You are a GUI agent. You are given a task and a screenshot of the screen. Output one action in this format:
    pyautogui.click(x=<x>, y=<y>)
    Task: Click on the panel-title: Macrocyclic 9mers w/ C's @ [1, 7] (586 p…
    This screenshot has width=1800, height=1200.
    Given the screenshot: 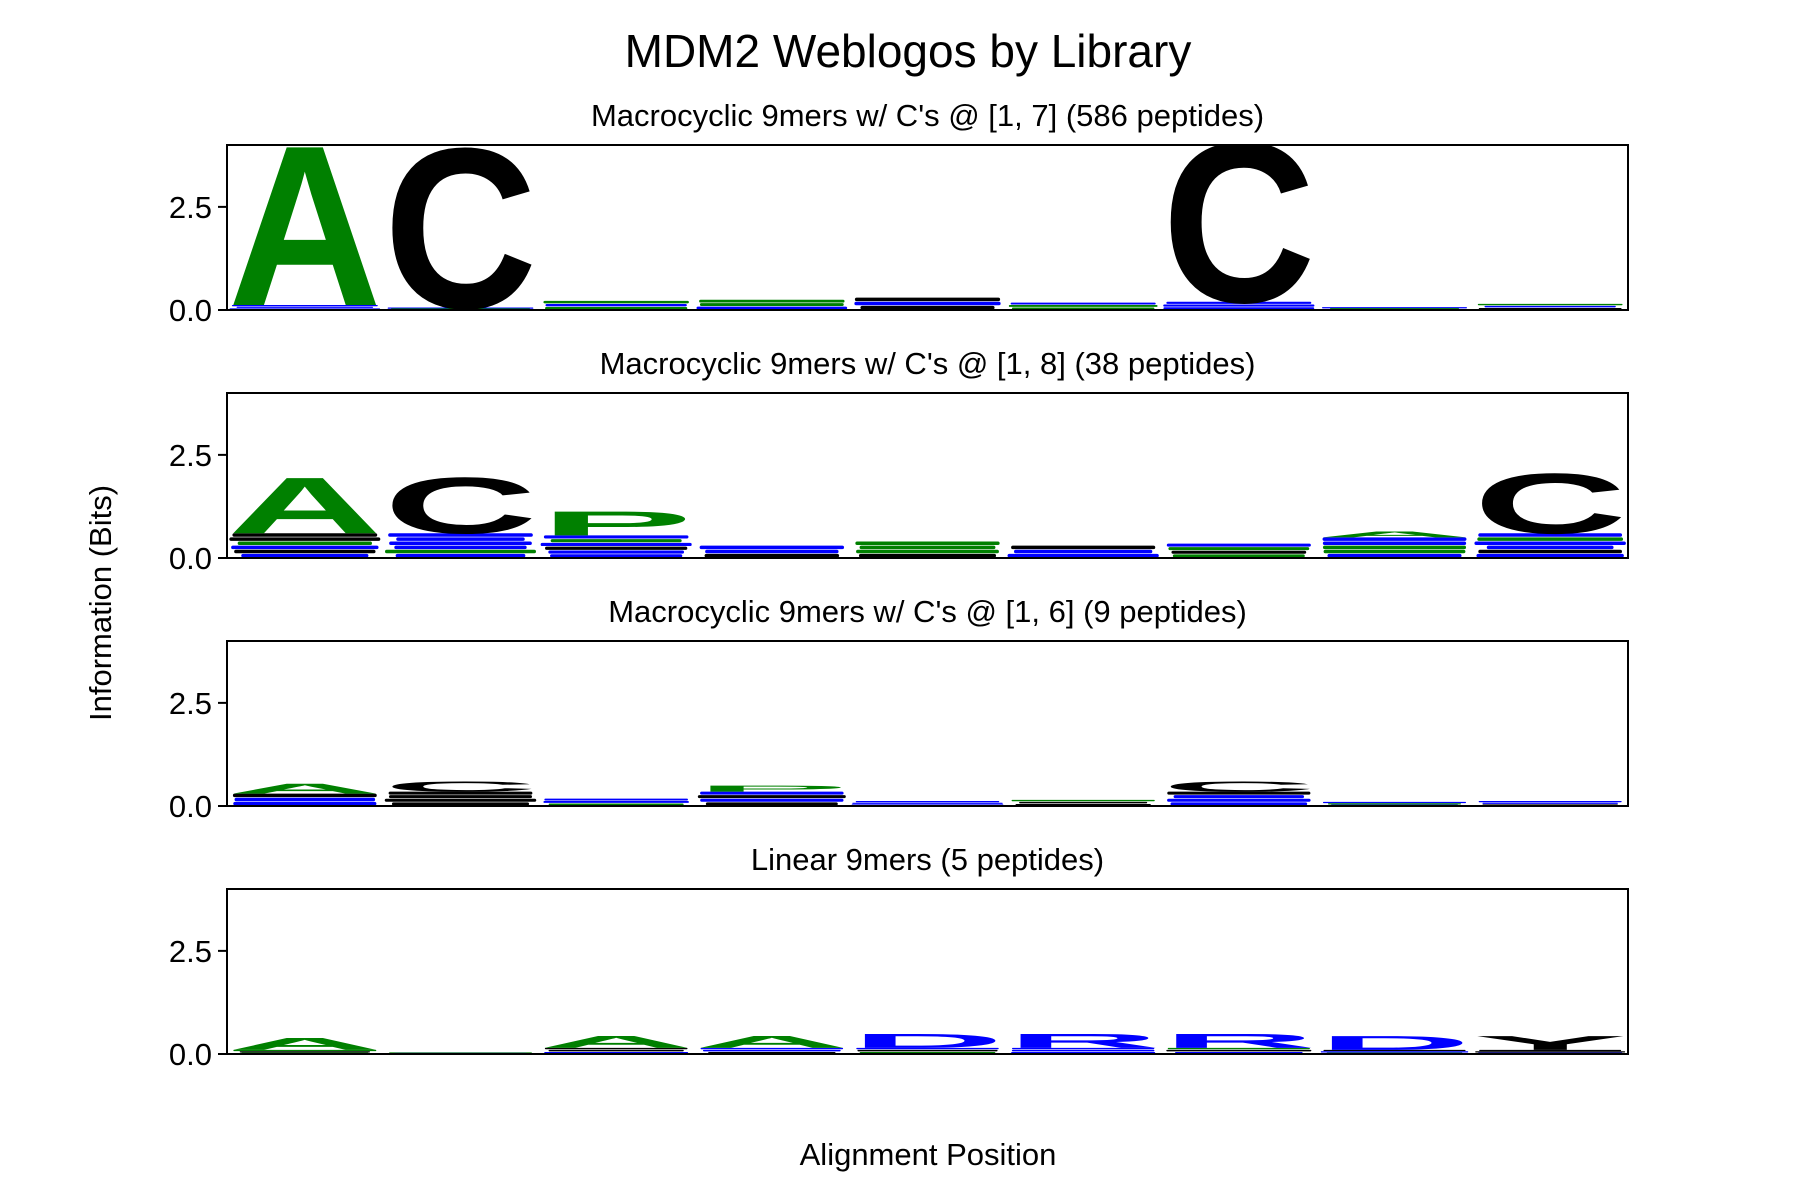 What is the action you would take?
    pyautogui.click(x=927, y=115)
    